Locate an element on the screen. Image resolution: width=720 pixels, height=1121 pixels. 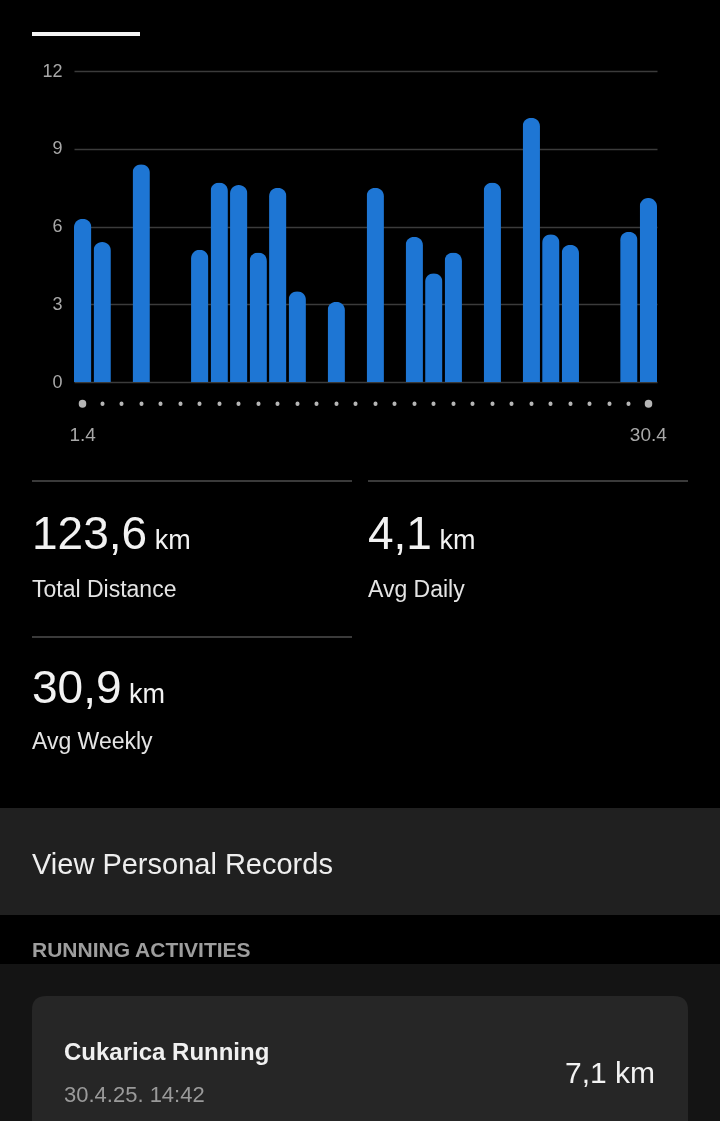
y-tick-label: 6 is located at coordinates (57, 226).